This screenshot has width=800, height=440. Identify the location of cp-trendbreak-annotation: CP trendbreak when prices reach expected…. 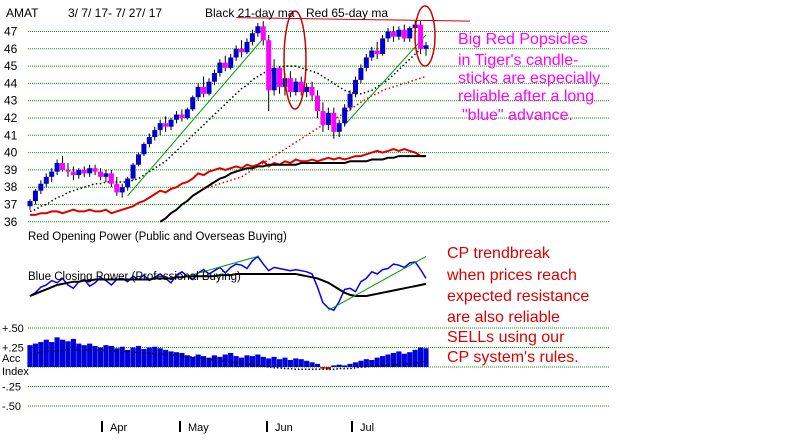
(517, 305).